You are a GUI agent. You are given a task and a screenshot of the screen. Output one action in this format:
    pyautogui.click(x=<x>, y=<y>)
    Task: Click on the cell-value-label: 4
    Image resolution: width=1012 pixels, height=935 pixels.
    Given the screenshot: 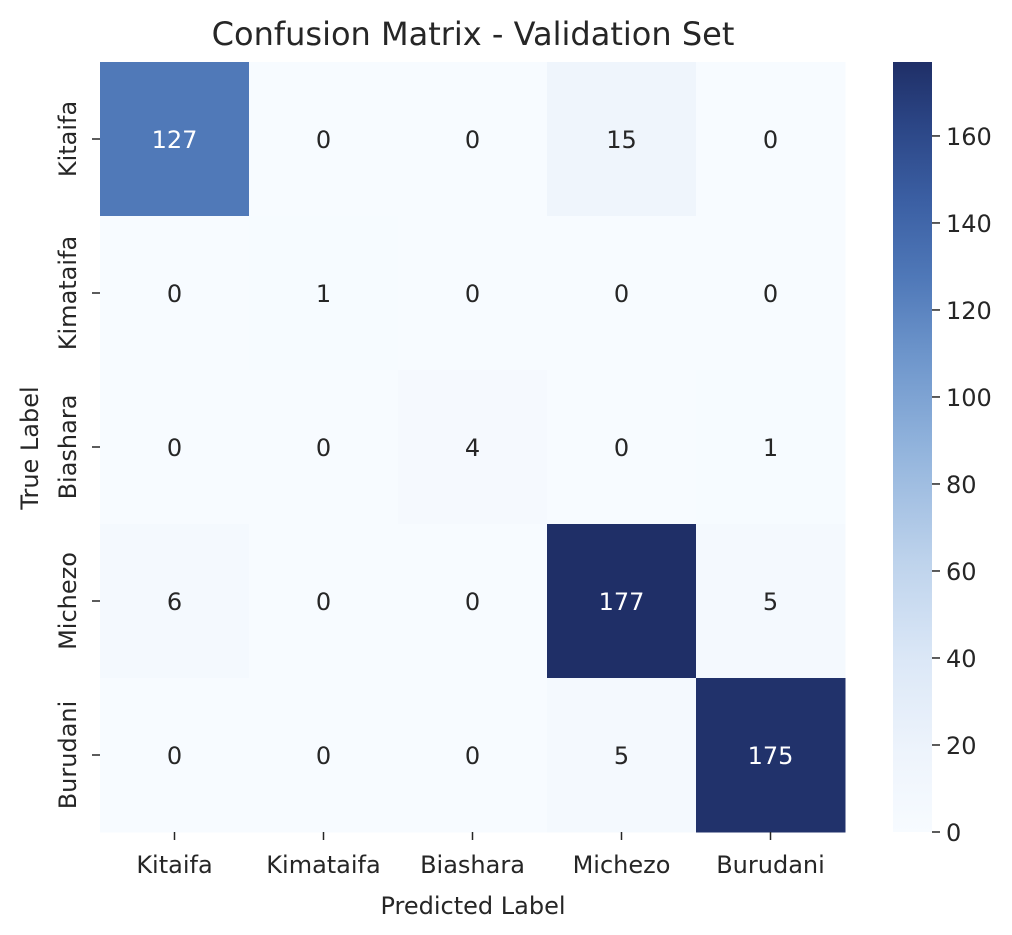 What is the action you would take?
    pyautogui.click(x=472, y=448)
    